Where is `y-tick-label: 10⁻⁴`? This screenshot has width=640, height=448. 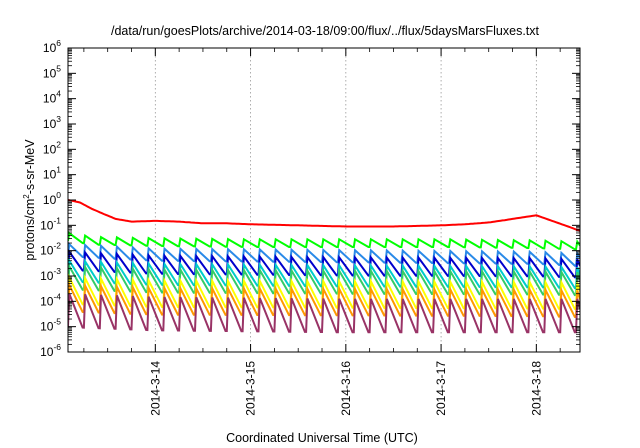 y-tick-label: 10⁻⁴ is located at coordinates (50, 299).